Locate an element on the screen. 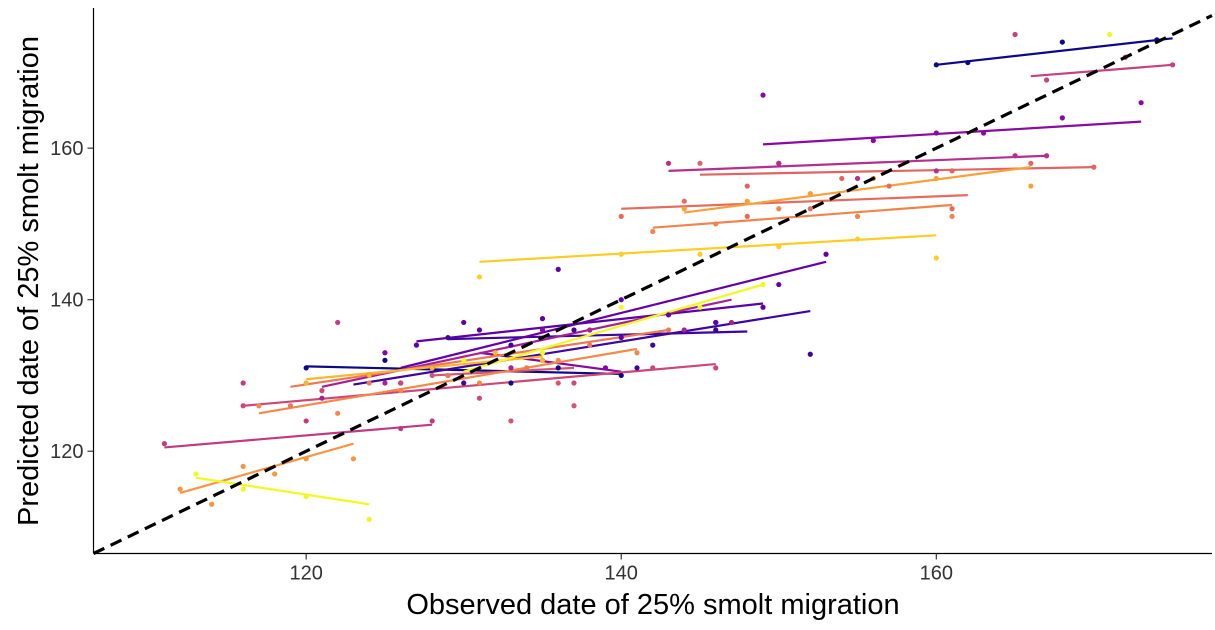  y-tick-label: 160 is located at coordinates (66, 149).